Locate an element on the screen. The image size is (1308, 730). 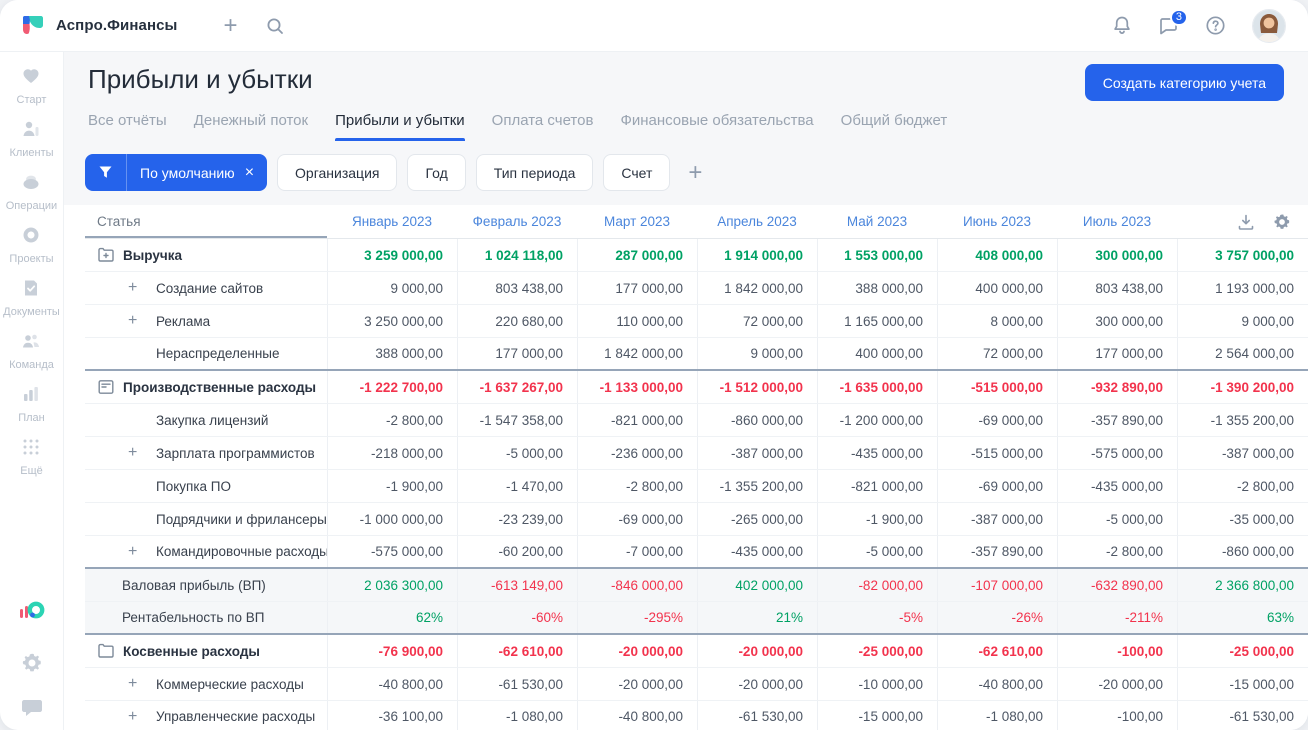
month-column-header: Март 2023 is located at coordinates (637, 221).